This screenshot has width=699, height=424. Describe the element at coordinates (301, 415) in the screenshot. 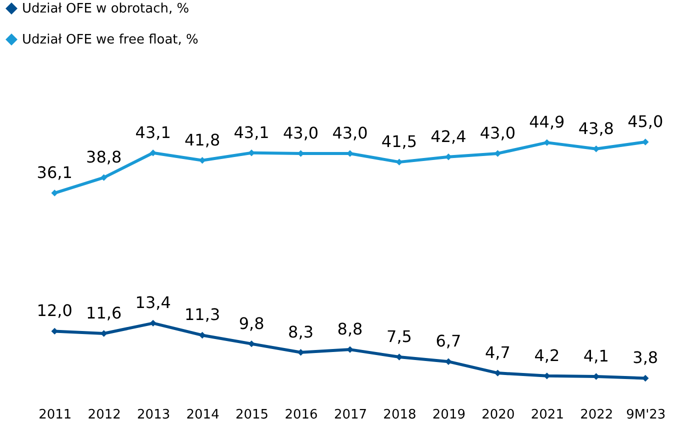

I see `x-tick-label: 2016` at that location.